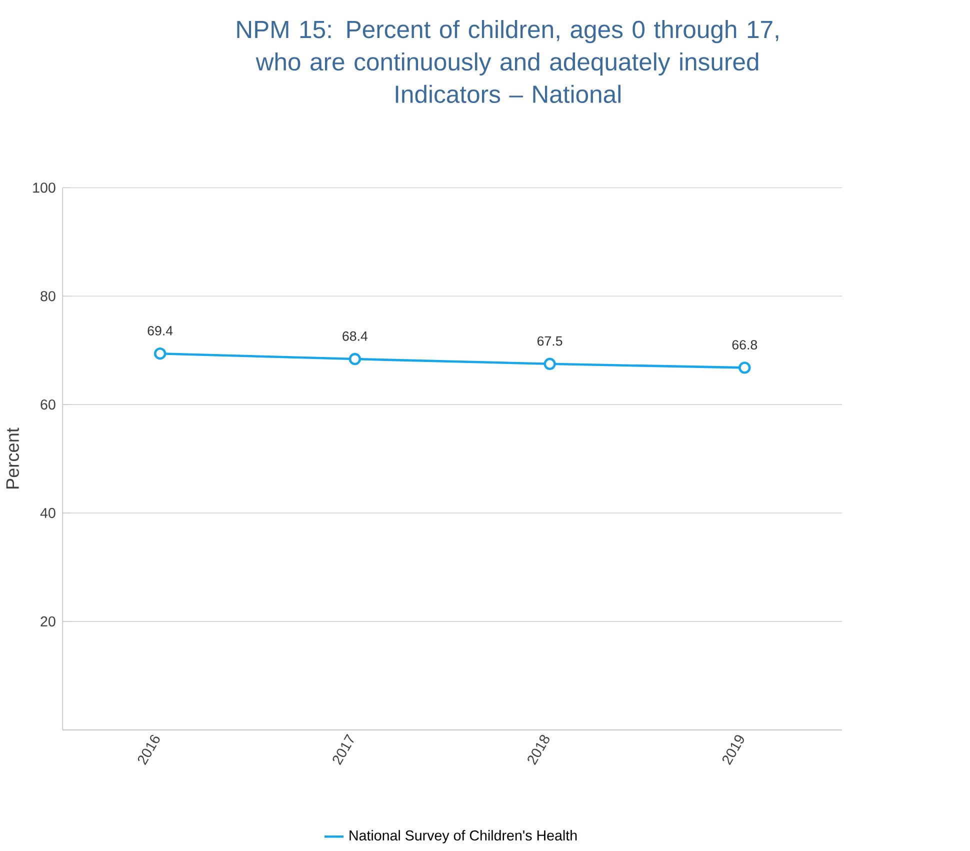 This screenshot has width=970, height=851. Describe the element at coordinates (160, 331) in the screenshot. I see `data-label: 69.4` at that location.